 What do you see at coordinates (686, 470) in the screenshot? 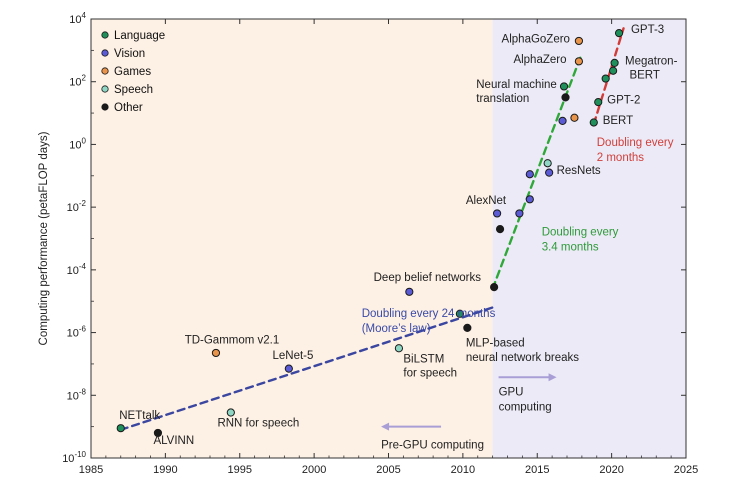
I see `x-tick-label: 2025` at bounding box center [686, 470].